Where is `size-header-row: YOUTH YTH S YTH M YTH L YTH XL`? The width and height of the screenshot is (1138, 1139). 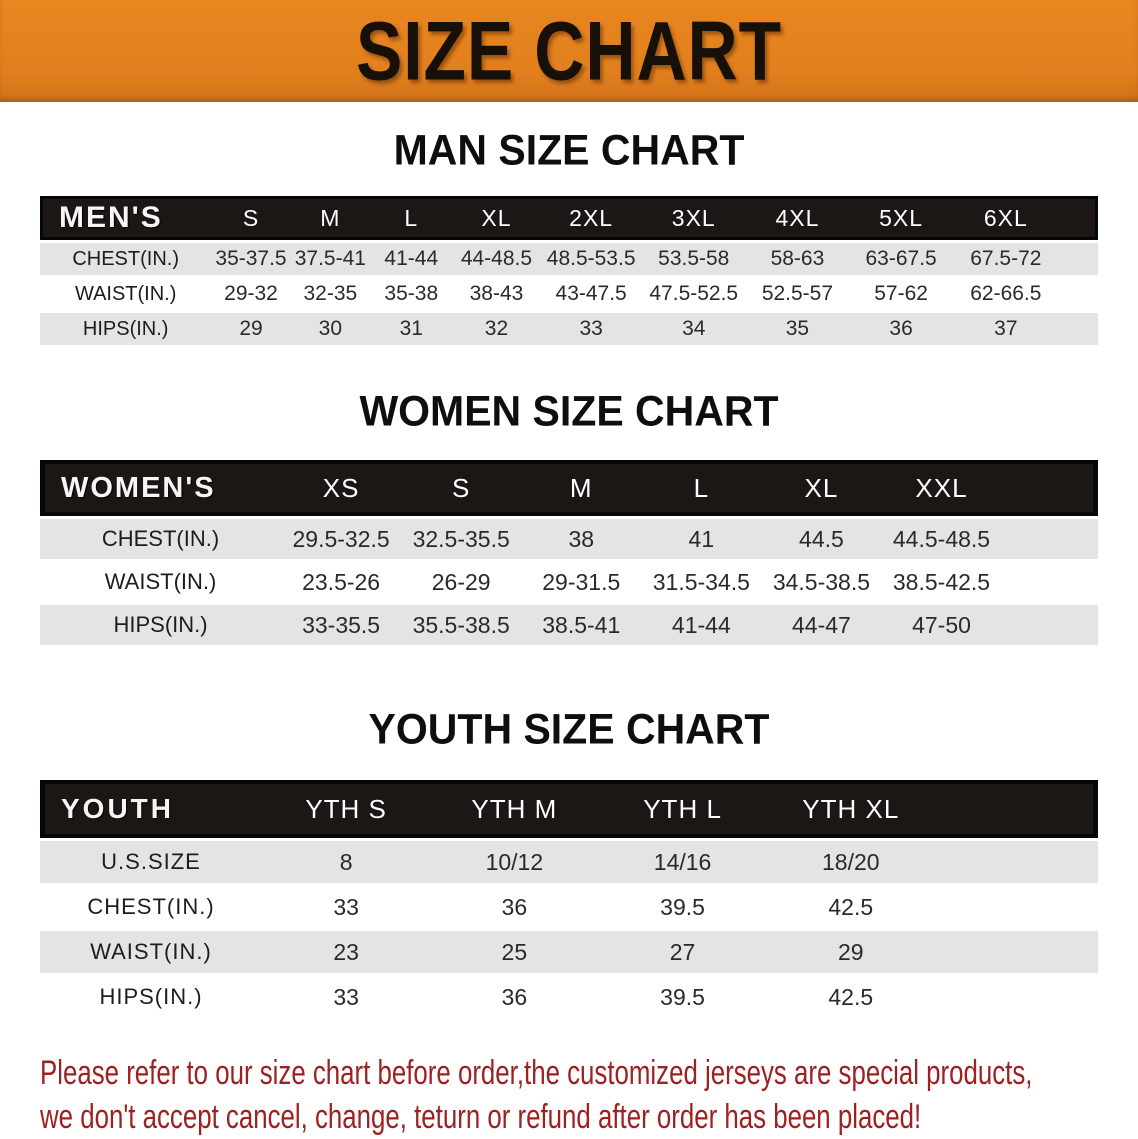 size-header-row: YOUTH YTH S YTH M YTH L YTH XL is located at coordinates (569, 809).